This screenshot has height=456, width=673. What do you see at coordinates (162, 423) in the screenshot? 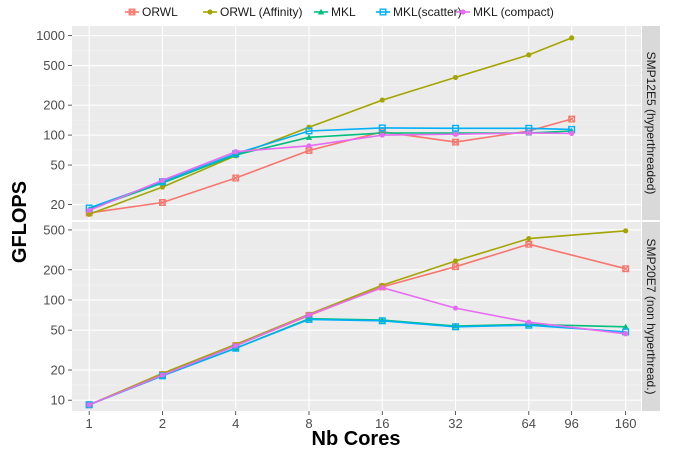
I see `x-tick-label: 2` at bounding box center [162, 423].